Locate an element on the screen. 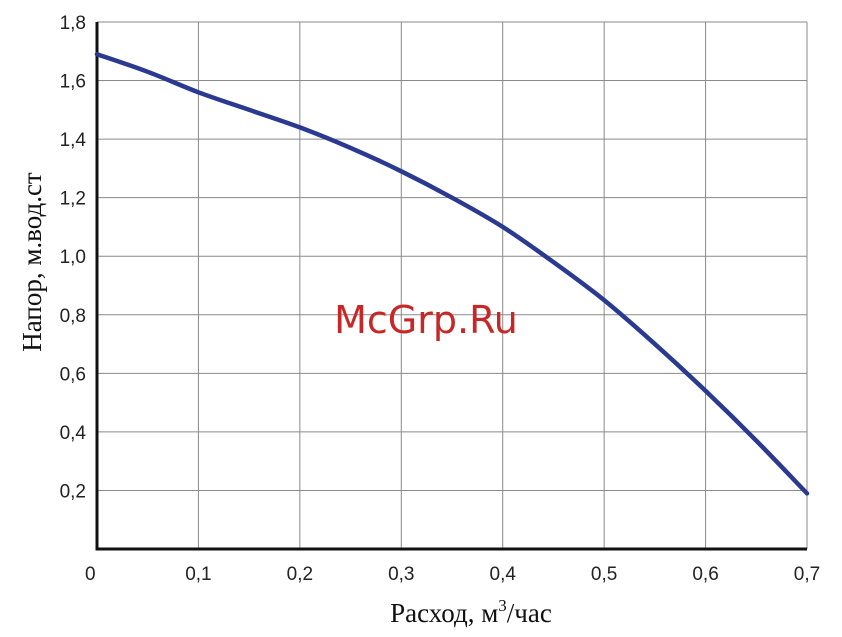 This screenshot has height=637, width=842. y-axis-label: Напор, м.вод.ст is located at coordinates (32, 262).